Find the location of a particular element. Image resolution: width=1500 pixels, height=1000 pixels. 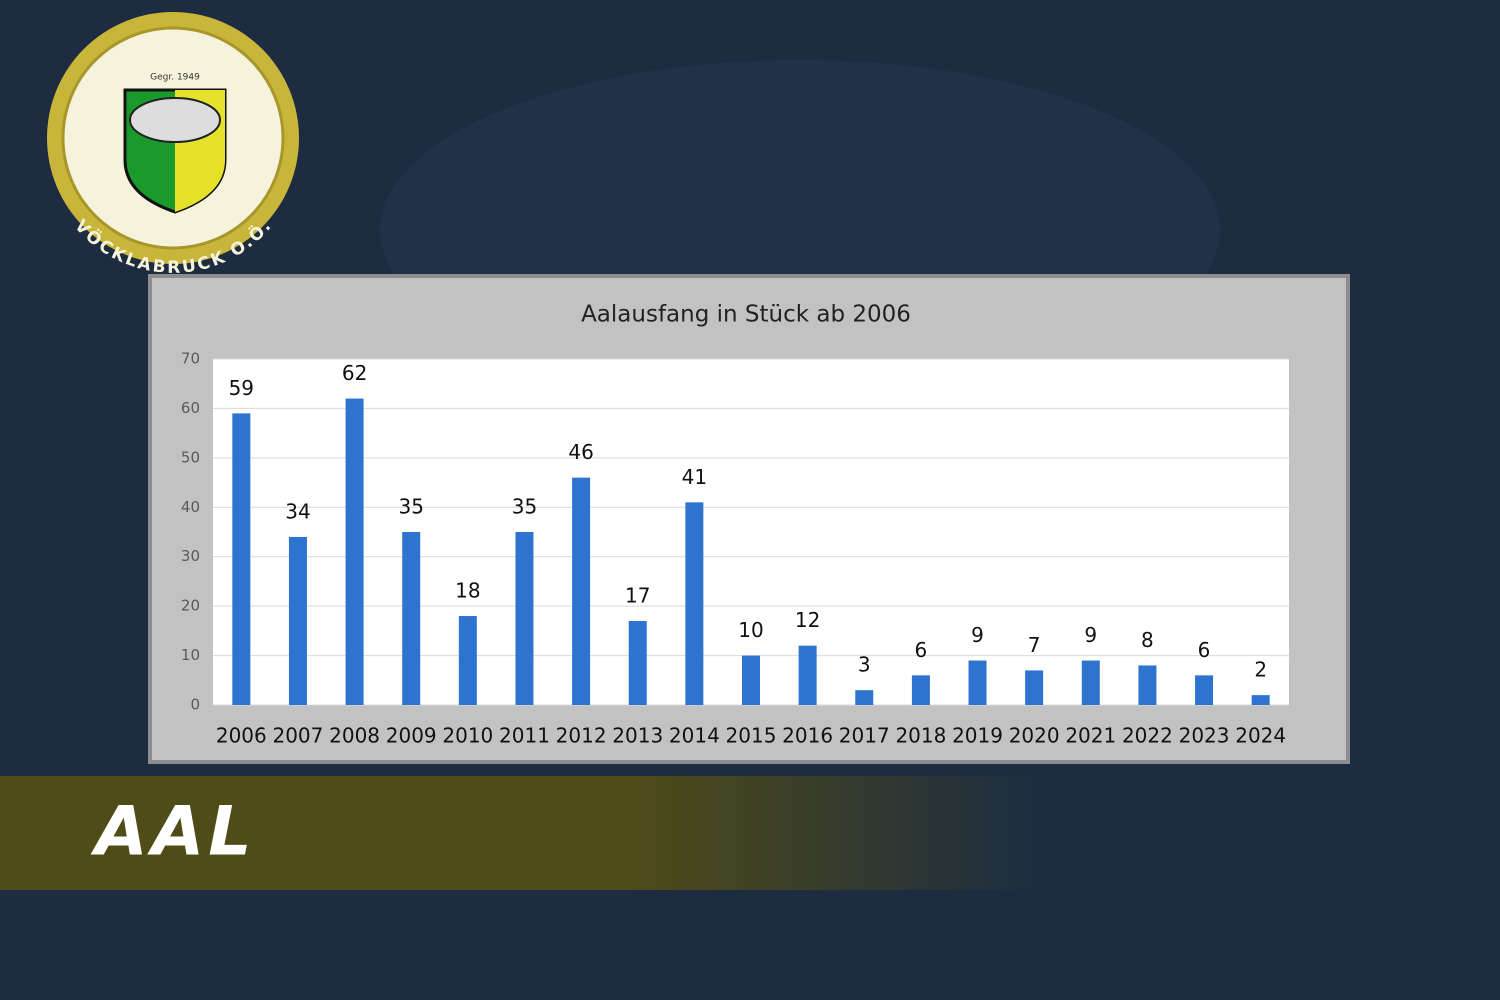

value-label: 12 is located at coordinates (807, 620).